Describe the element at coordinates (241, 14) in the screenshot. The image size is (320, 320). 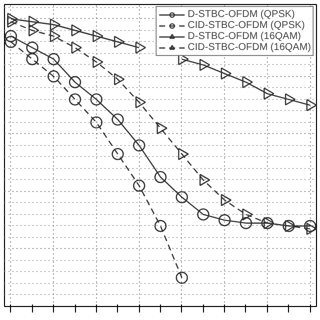
I see `legend-label: D-STBC-OFDM (QPSK)` at that location.